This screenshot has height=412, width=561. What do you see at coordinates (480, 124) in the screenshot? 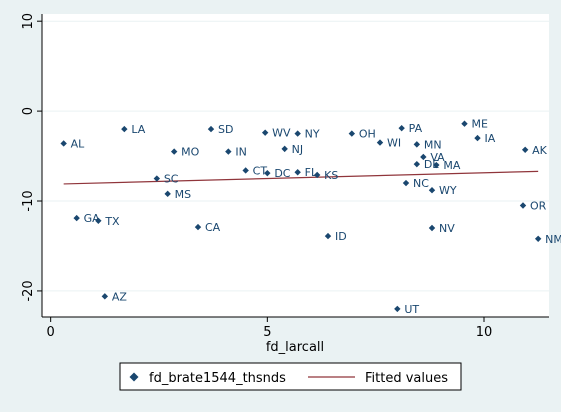
I see `point-label: ME` at bounding box center [480, 124].